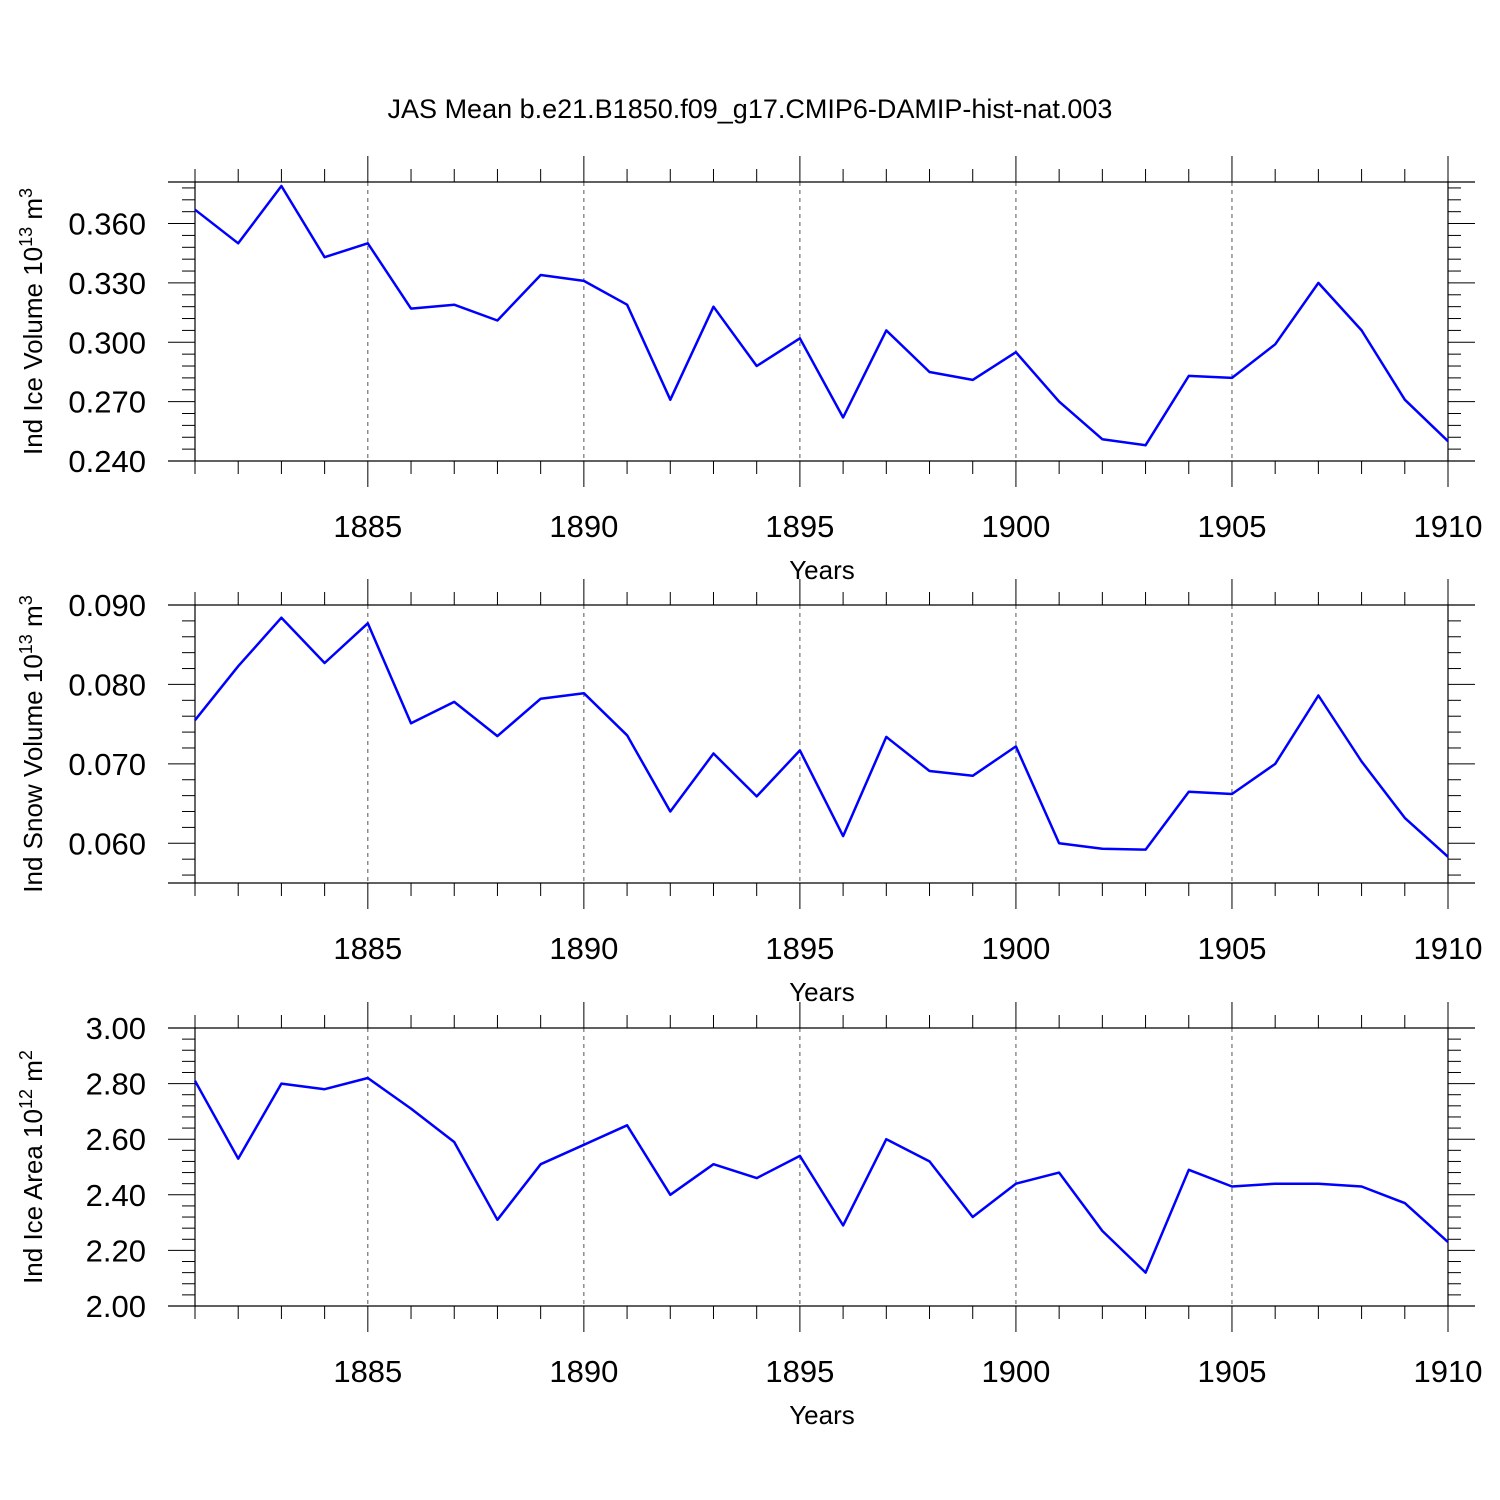 Image resolution: width=1500 pixels, height=1500 pixels. Describe the element at coordinates (32, 743) in the screenshot. I see `y-axis-label: Ind Snow Volume 1013 m3` at that location.